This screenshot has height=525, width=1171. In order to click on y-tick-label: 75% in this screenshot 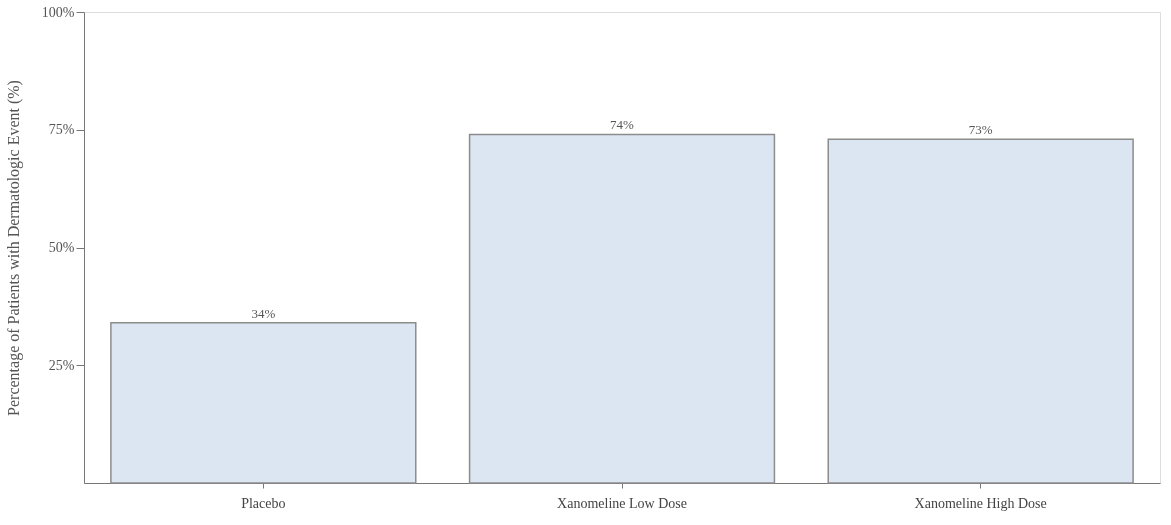, I will do `click(61, 130)`.